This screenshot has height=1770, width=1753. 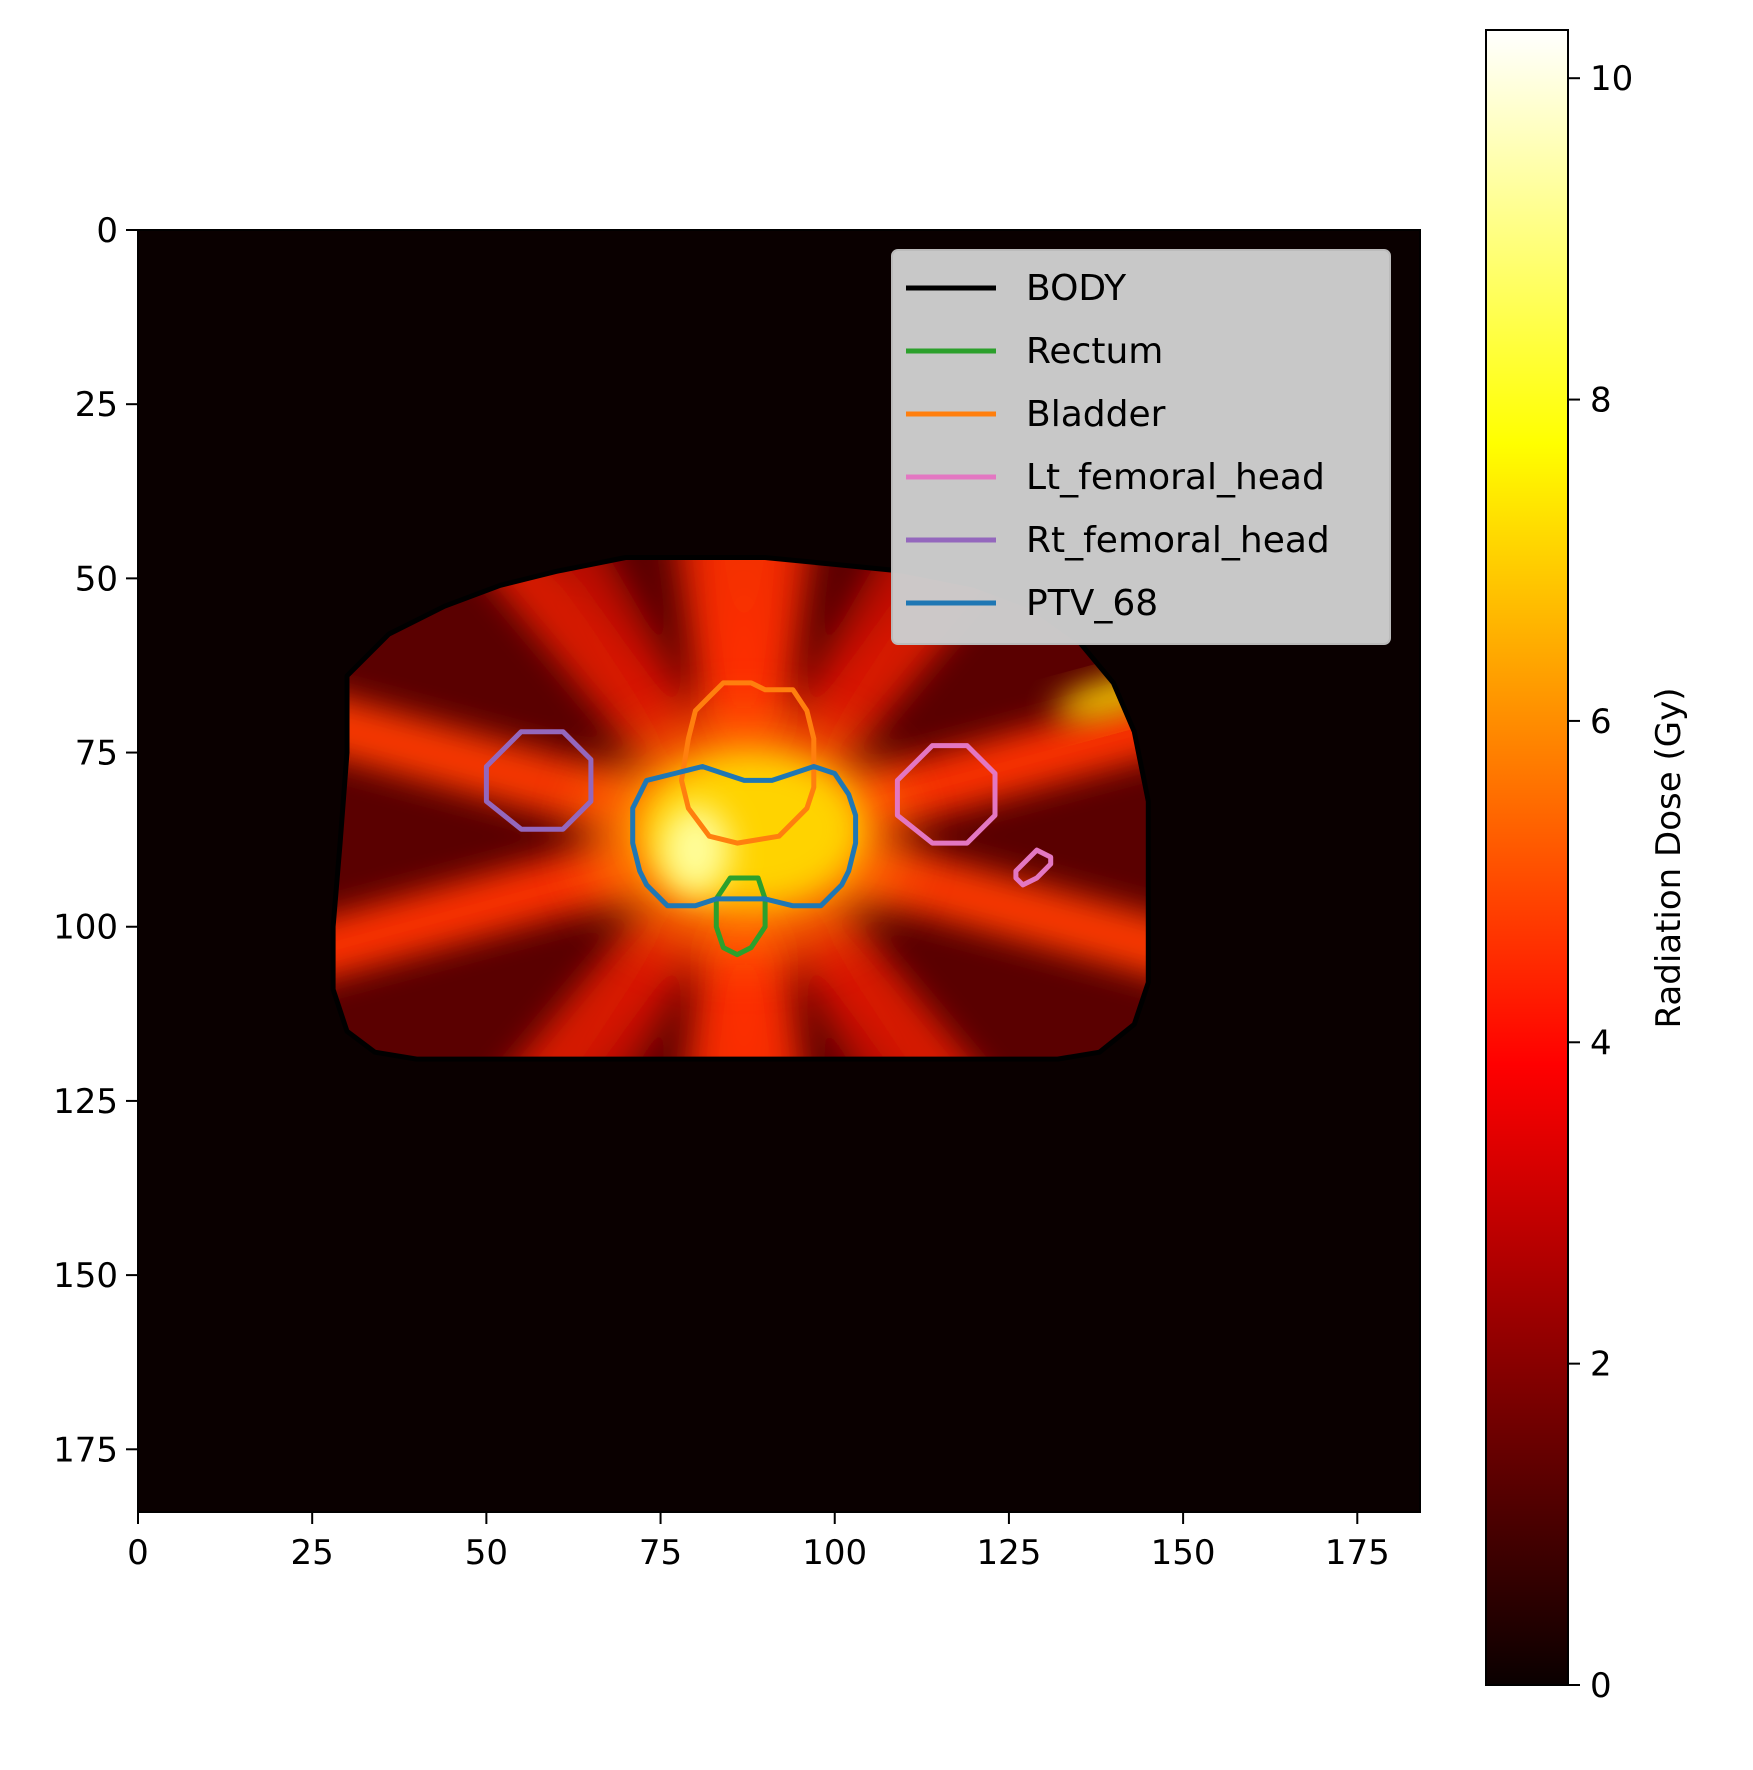 I want to click on y-tick-label: 0, so click(x=107, y=231).